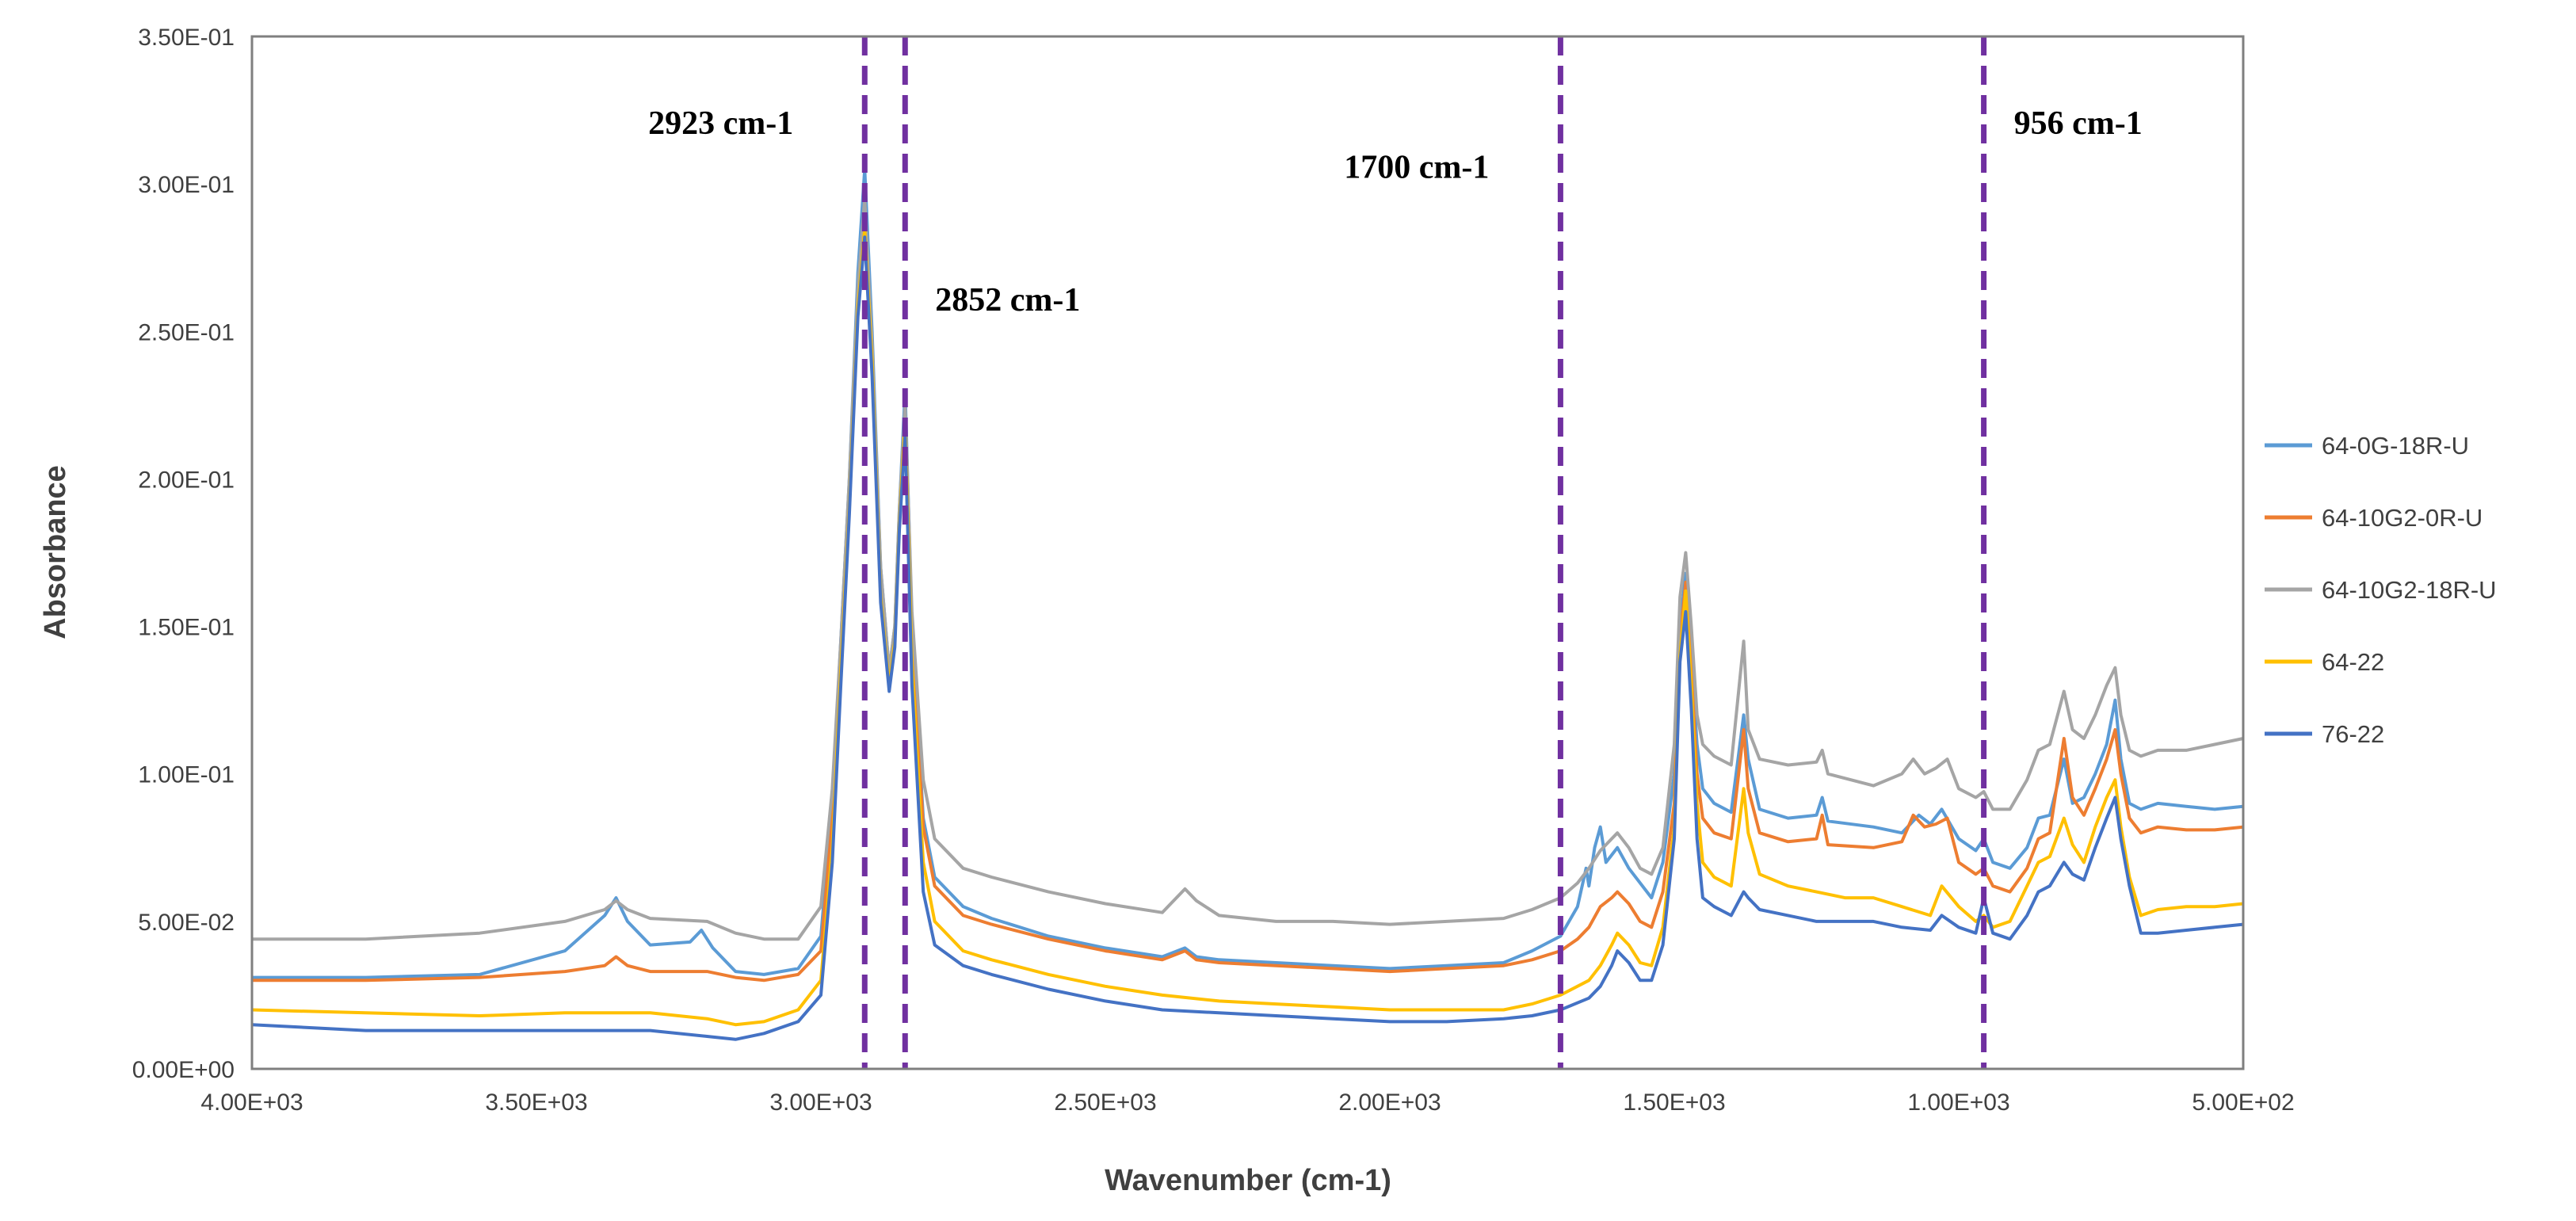 The height and width of the screenshot is (1221, 2576). Describe the element at coordinates (720, 123) in the screenshot. I see `annotation-2923: 2923 cm-1` at that location.